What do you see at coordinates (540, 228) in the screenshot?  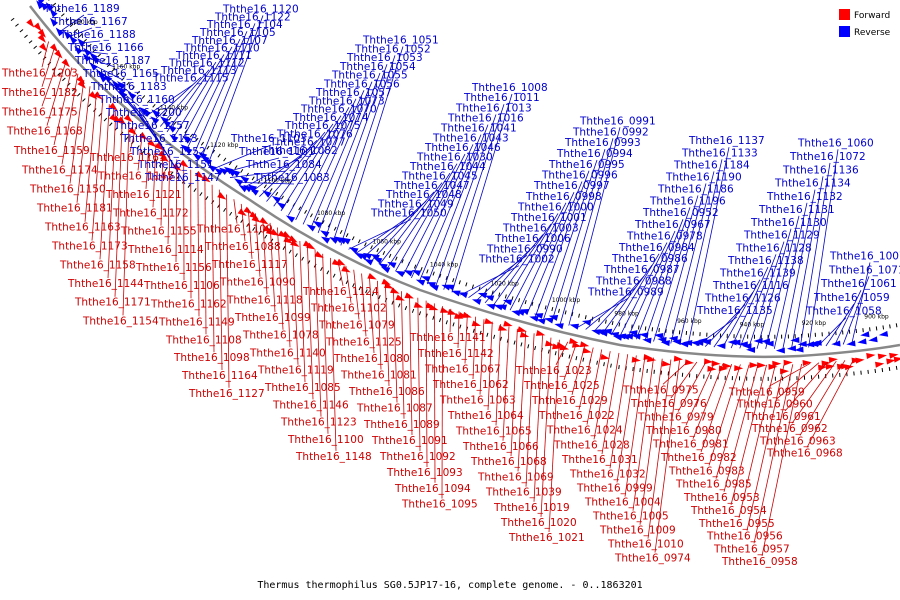 I see `reverse-gene-label: Ththe16_1003` at bounding box center [540, 228].